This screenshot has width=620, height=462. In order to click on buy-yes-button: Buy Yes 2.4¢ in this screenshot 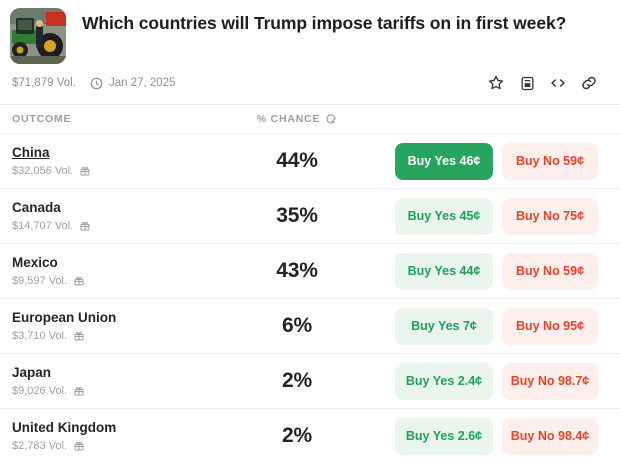, I will do `click(444, 381)`.